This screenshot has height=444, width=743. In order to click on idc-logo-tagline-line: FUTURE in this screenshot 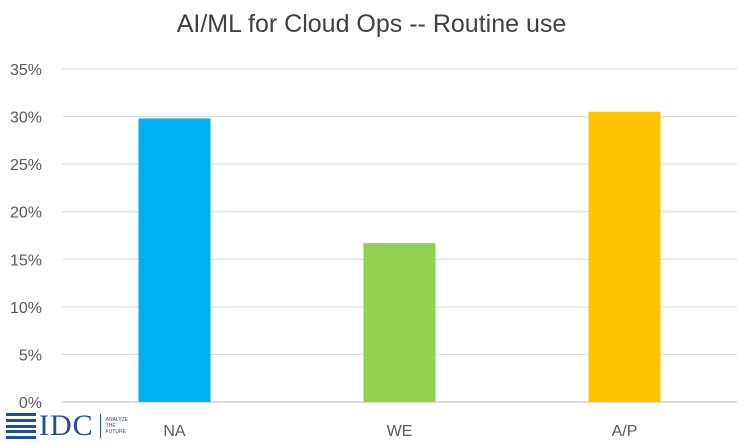, I will do `click(115, 432)`.